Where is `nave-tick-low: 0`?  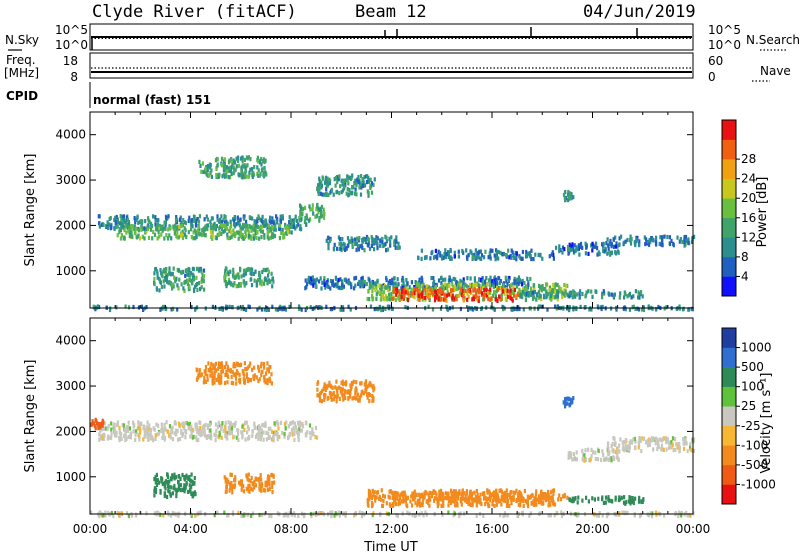 nave-tick-low: 0 is located at coordinates (712, 77).